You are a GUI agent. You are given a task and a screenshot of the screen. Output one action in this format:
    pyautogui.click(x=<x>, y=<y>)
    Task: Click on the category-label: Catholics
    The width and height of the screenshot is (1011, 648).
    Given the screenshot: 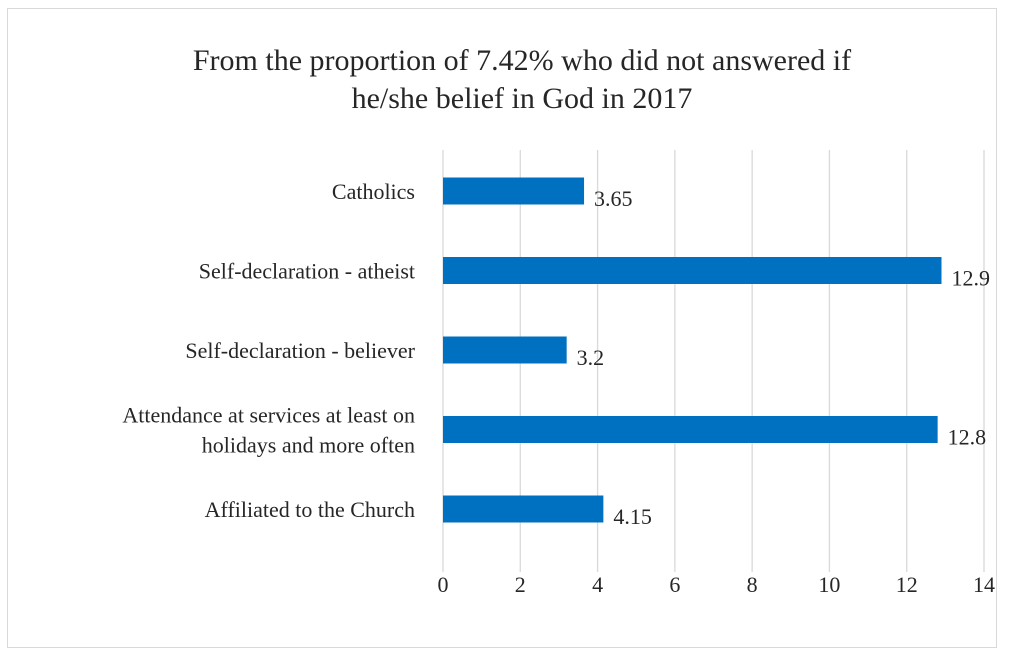 What is the action you would take?
    pyautogui.click(x=373, y=191)
    